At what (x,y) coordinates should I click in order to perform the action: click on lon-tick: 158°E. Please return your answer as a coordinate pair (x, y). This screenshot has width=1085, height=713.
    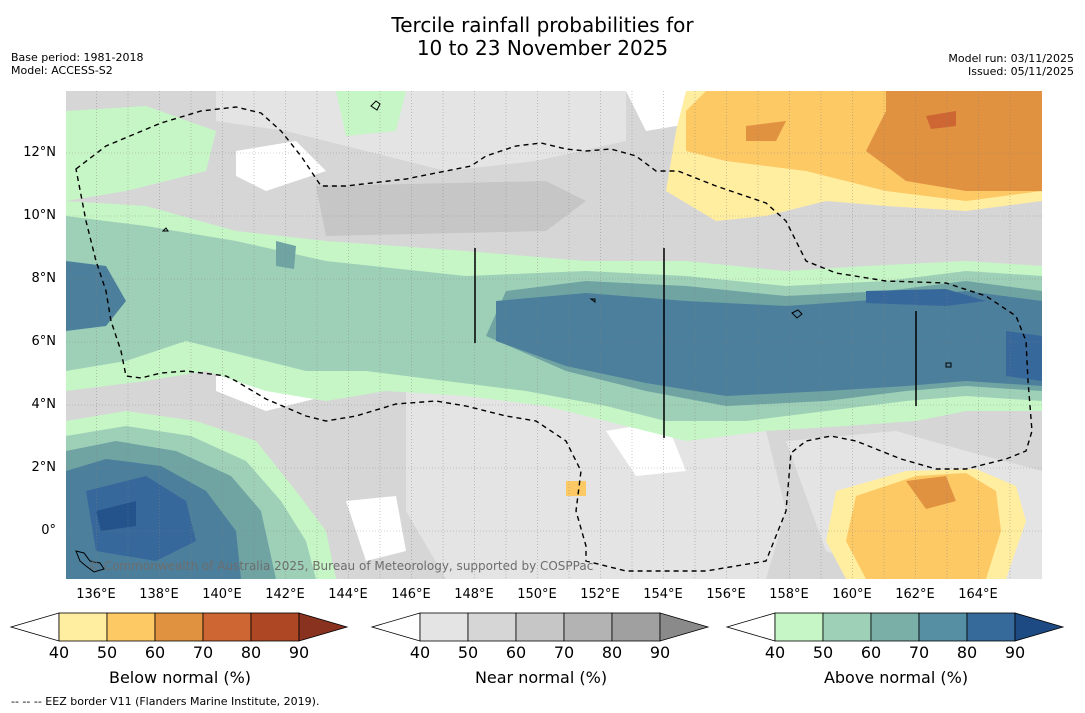
    Looking at the image, I should click on (789, 594).